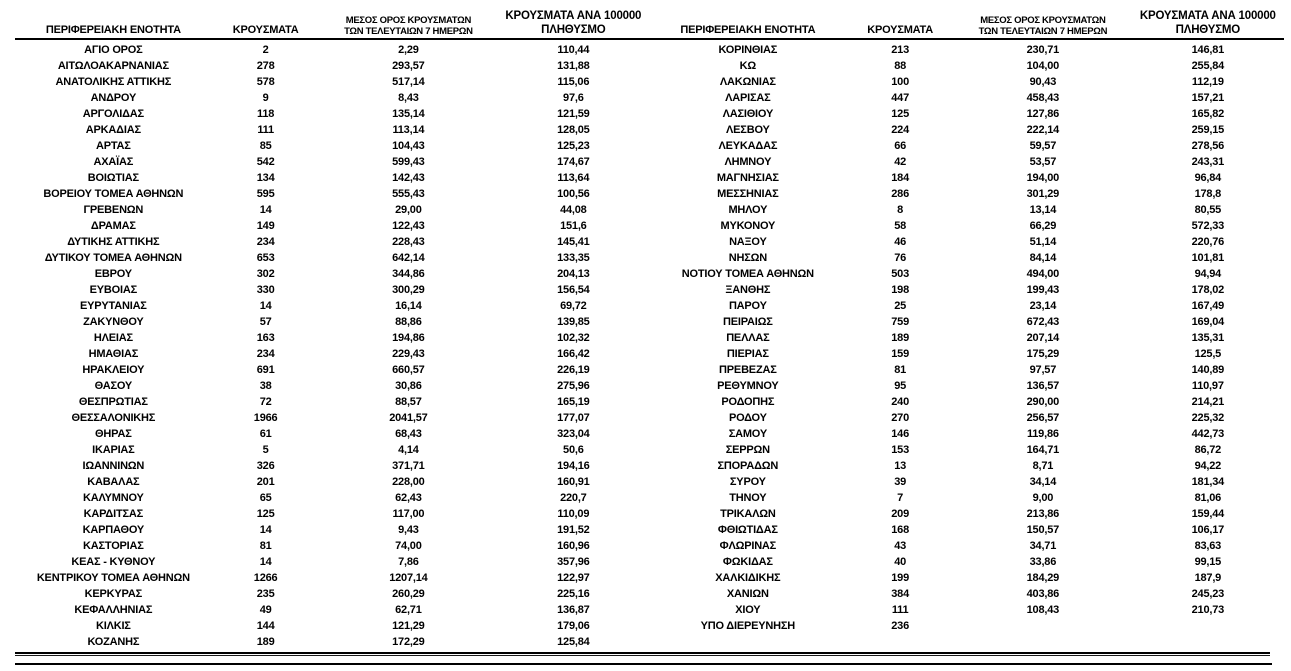 The width and height of the screenshot is (1291, 671). What do you see at coordinates (573, 290) in the screenshot?
I see `per100k-cell: 156,54` at bounding box center [573, 290].